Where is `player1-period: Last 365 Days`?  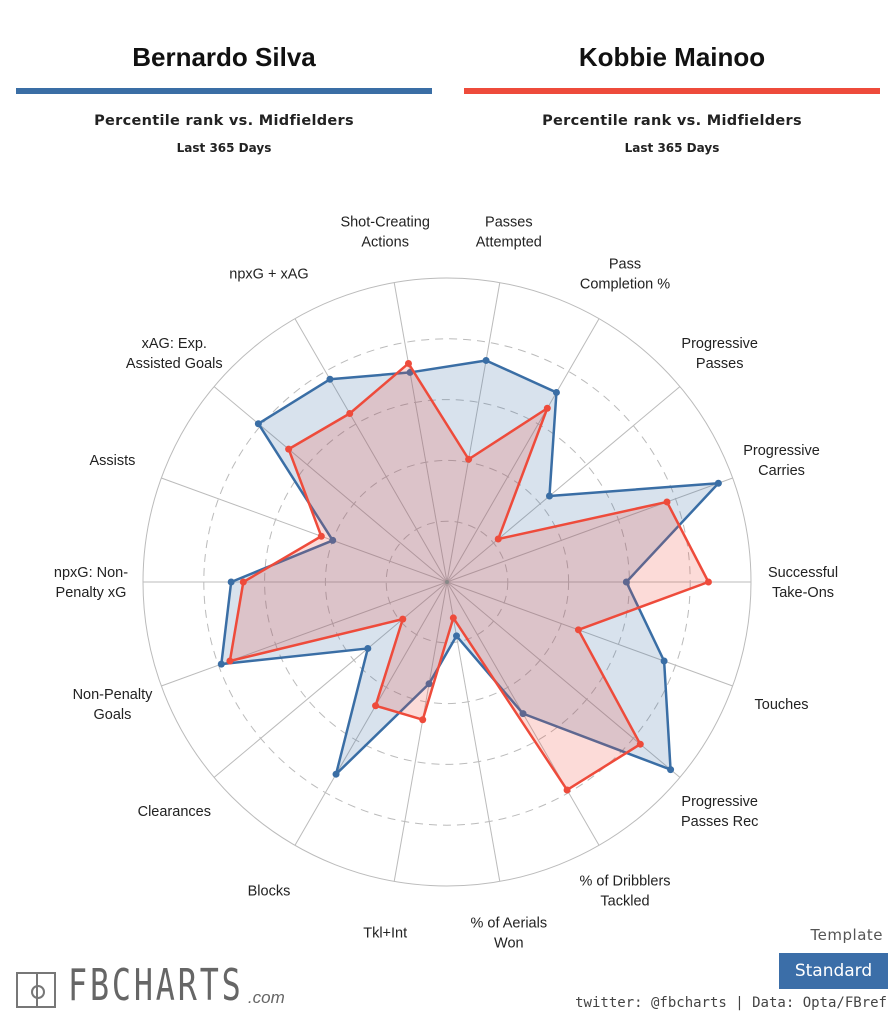 player1-period: Last 365 Days is located at coordinates (224, 148).